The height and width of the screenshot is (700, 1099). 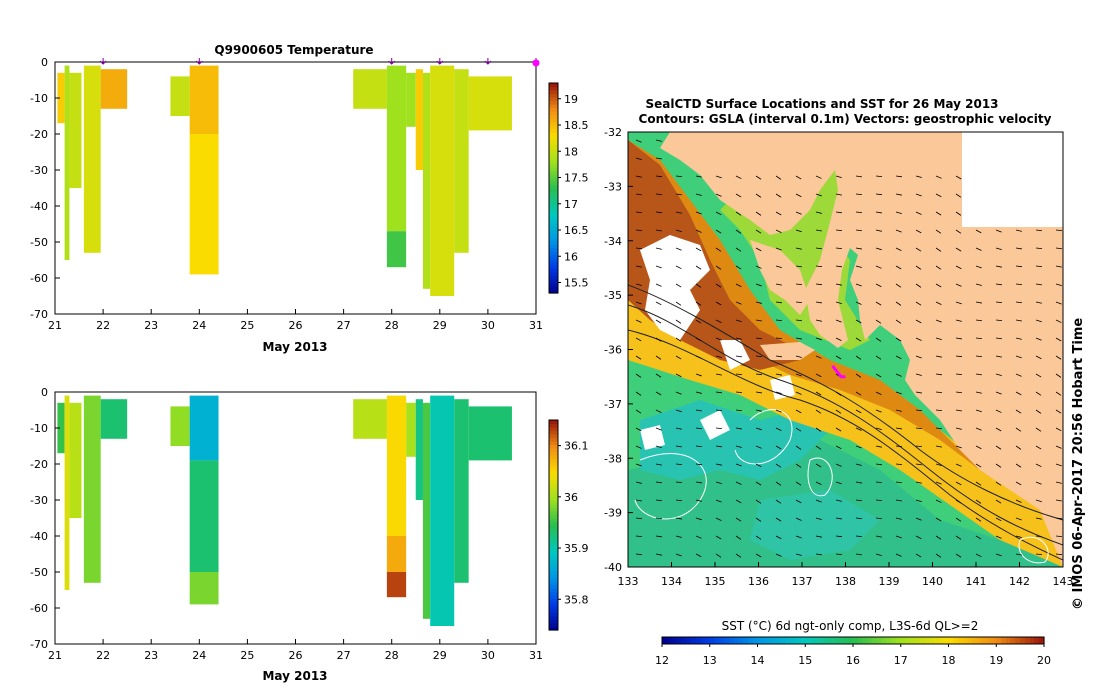 I want to click on sst-colorbar-tick-label-7: 19, so click(x=996, y=660).